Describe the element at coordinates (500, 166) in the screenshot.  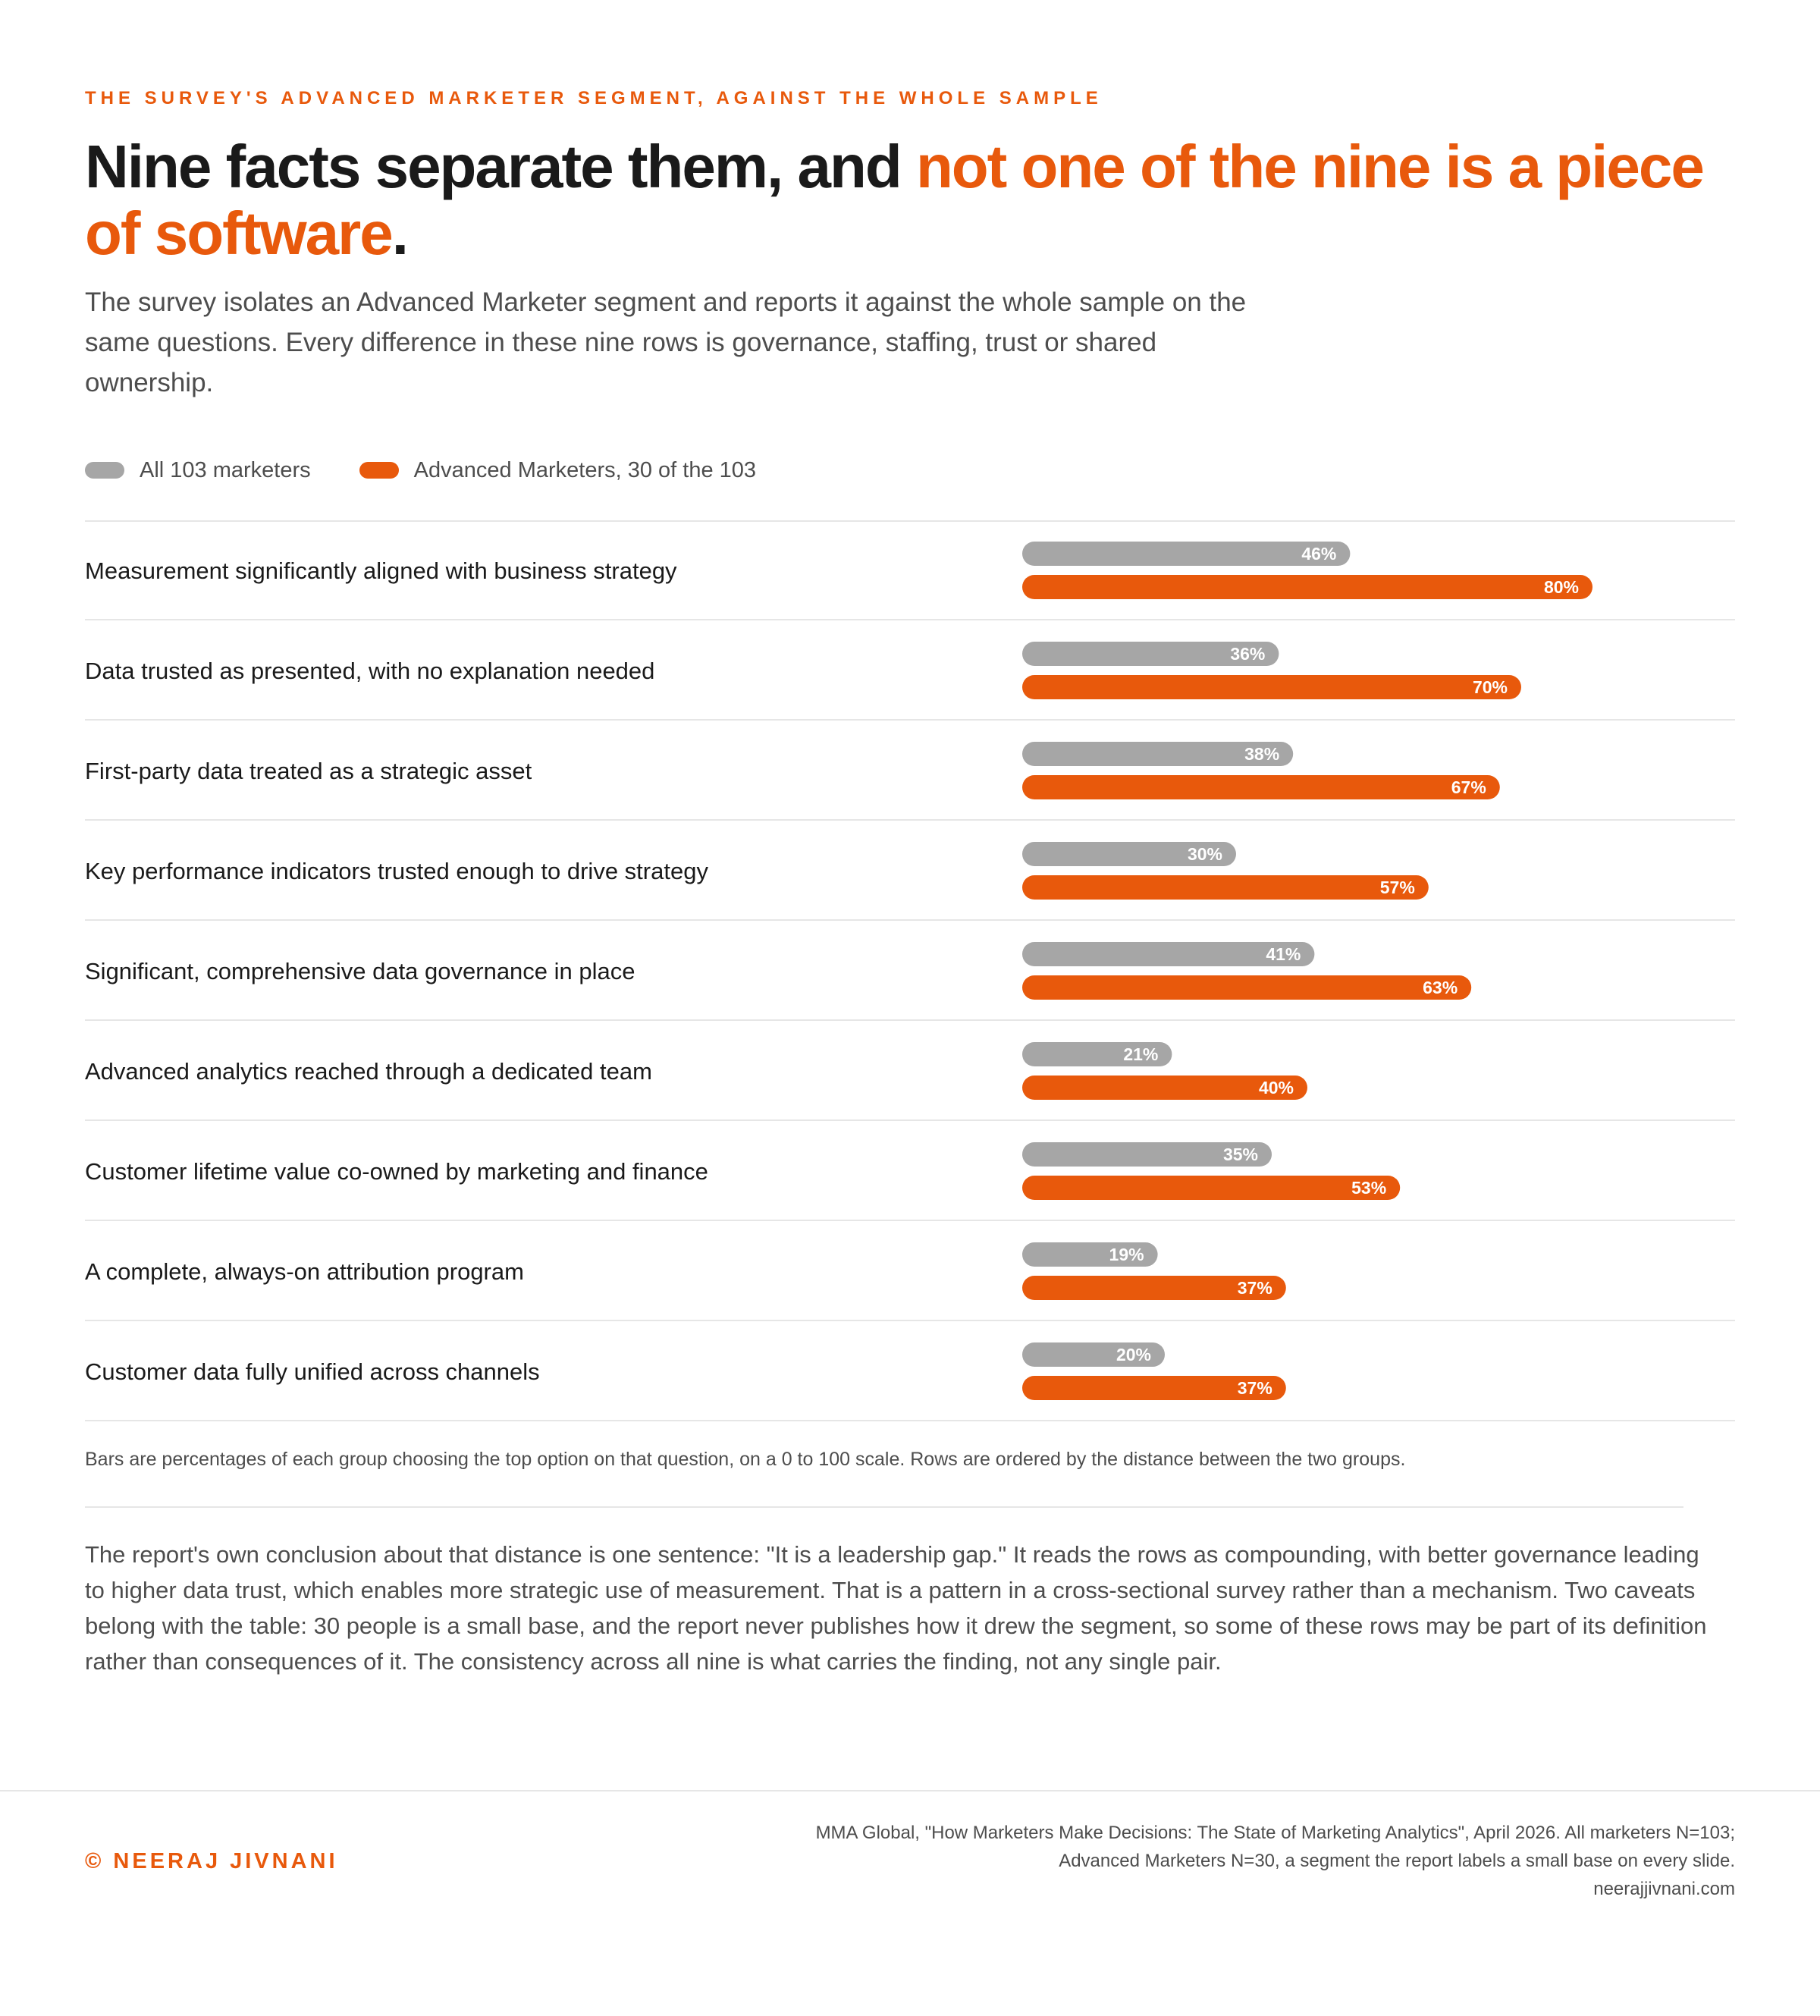
I see `headline-plain: Nine facts separate them, and` at that location.